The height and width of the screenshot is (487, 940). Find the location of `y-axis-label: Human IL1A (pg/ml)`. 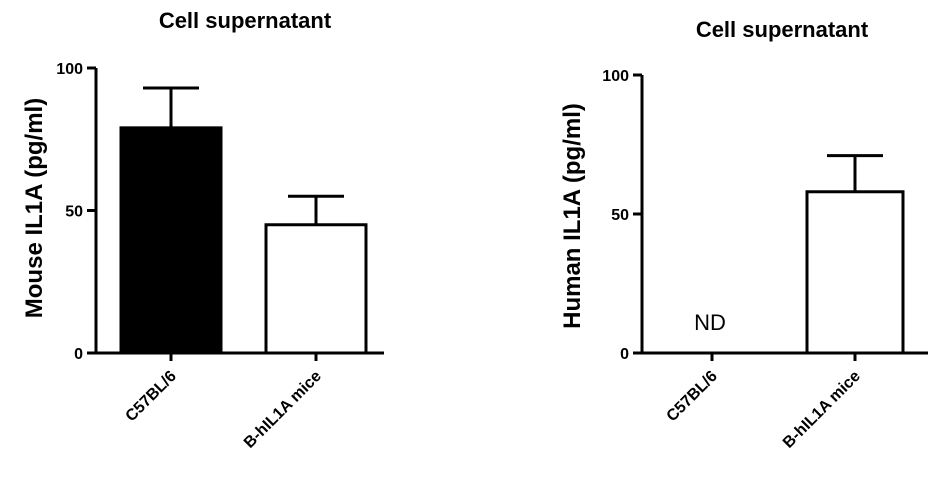

y-axis-label: Human IL1A (pg/ml) is located at coordinates (572, 216).